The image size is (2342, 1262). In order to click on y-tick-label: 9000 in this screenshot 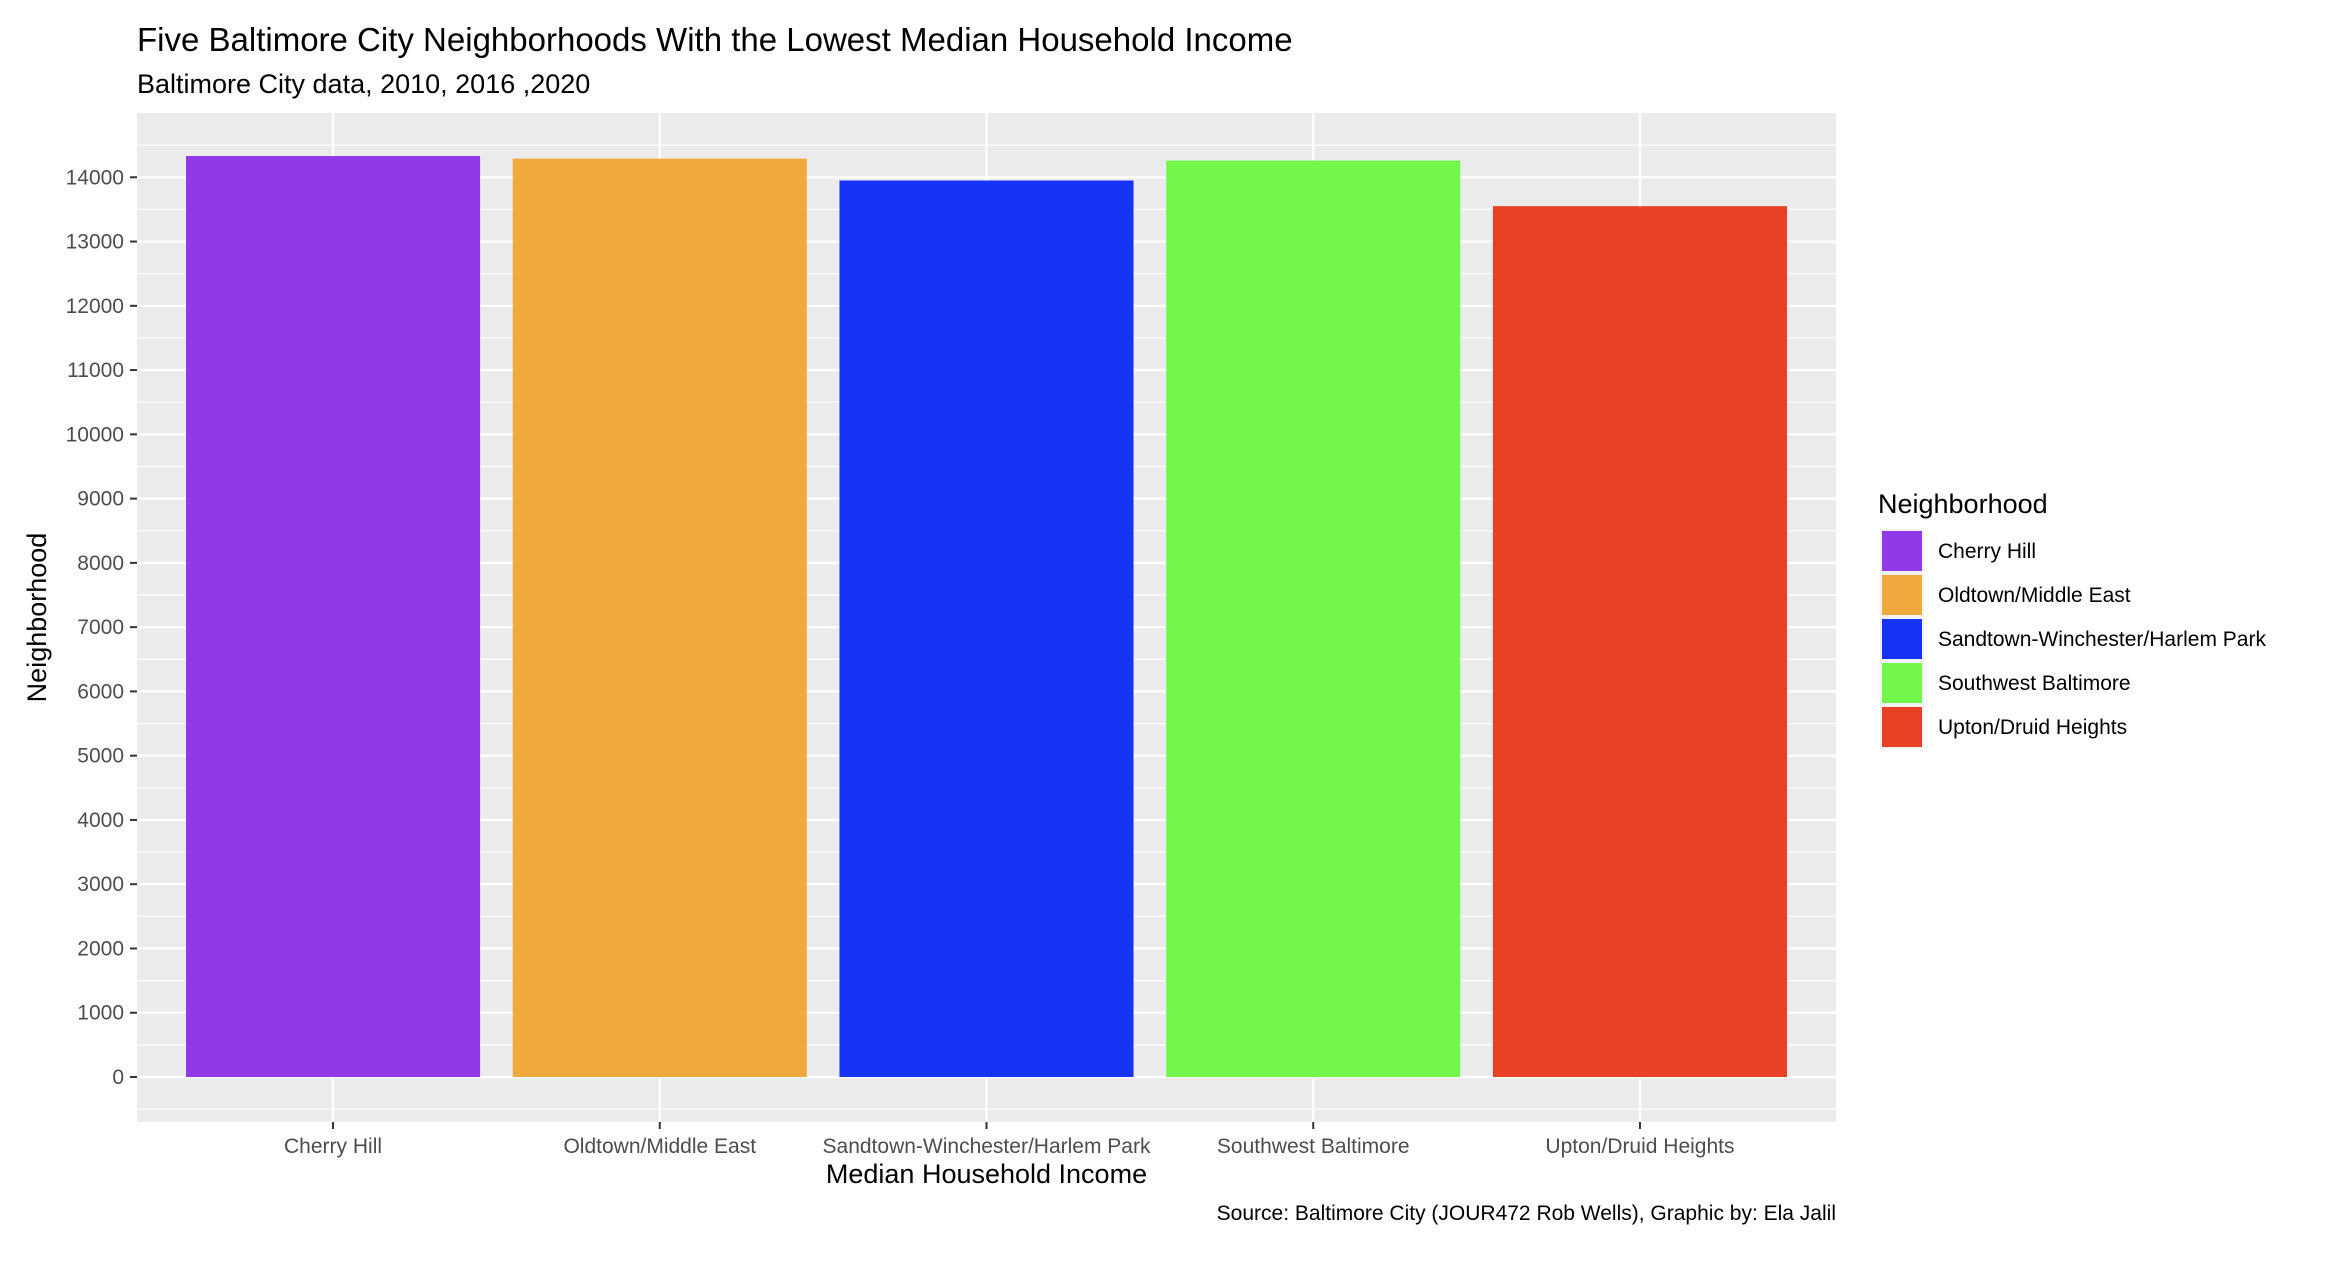, I will do `click(100, 499)`.